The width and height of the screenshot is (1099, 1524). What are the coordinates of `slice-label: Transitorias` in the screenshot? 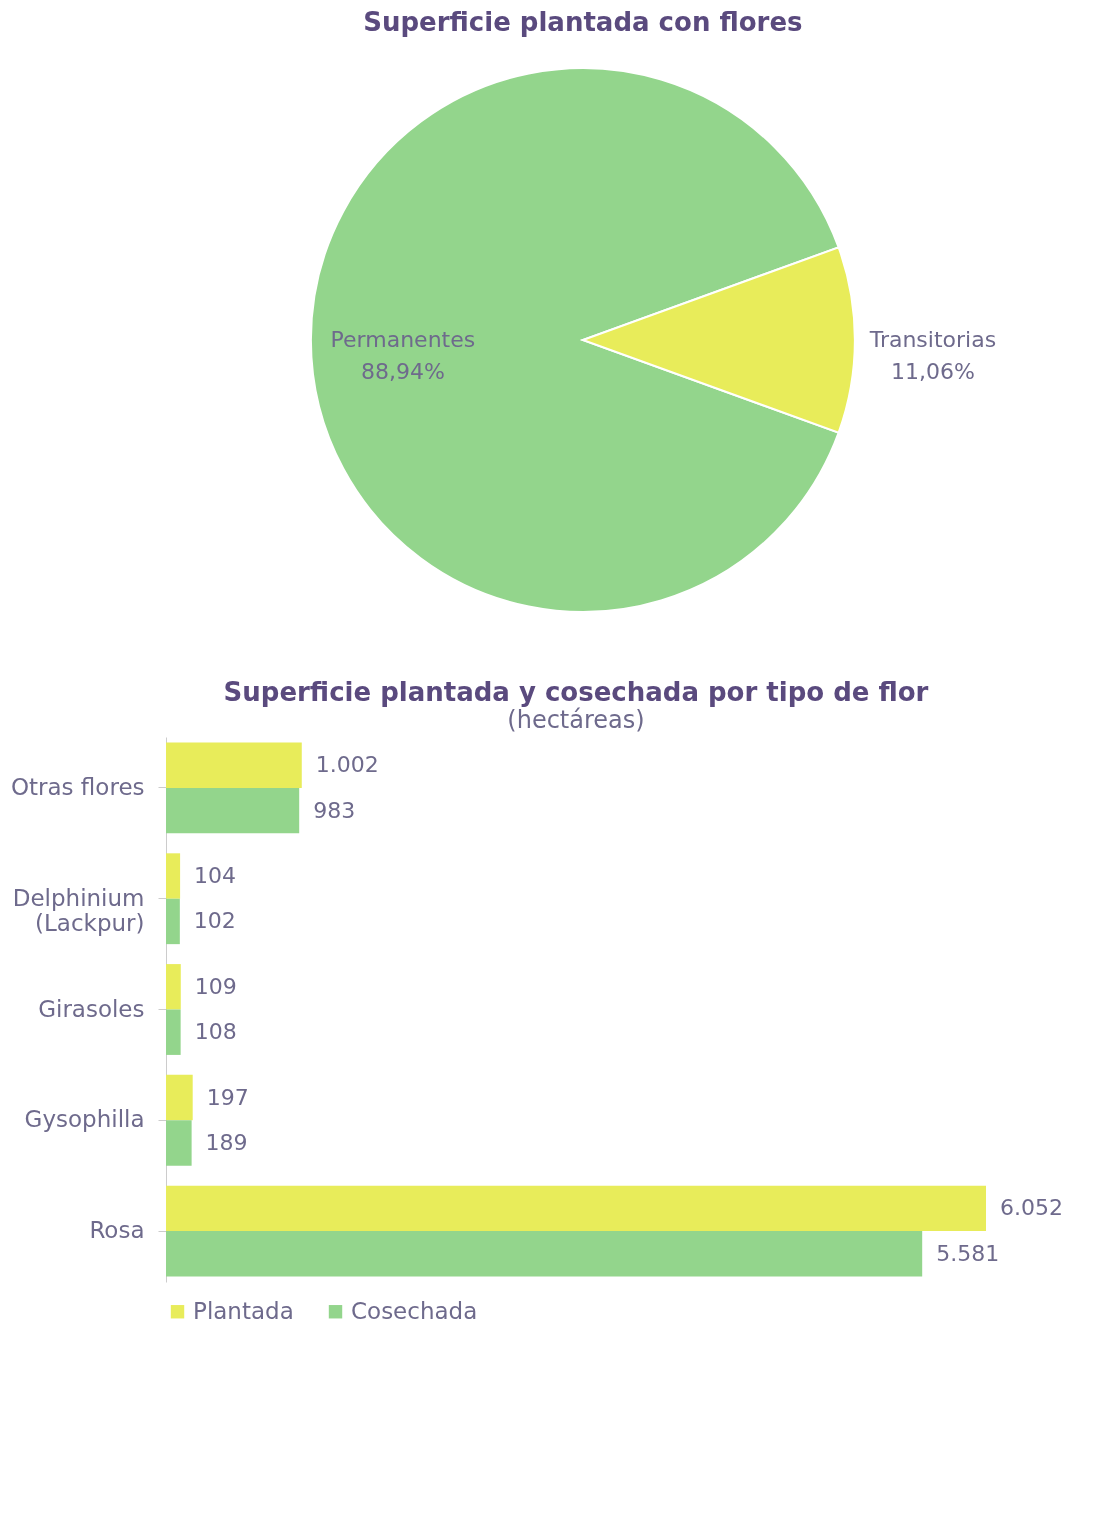 It's located at (932, 339).